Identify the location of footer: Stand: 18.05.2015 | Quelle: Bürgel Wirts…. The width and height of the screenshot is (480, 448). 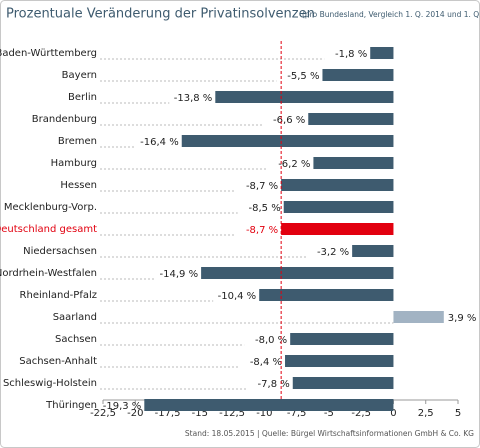
(329, 433).